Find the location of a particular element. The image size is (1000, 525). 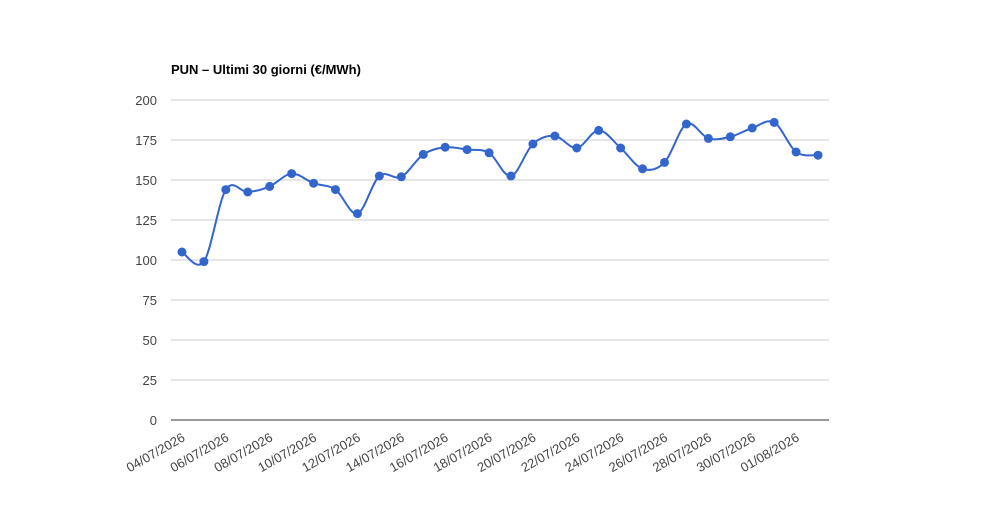

y-tick-label: 125 is located at coordinates (146, 220).